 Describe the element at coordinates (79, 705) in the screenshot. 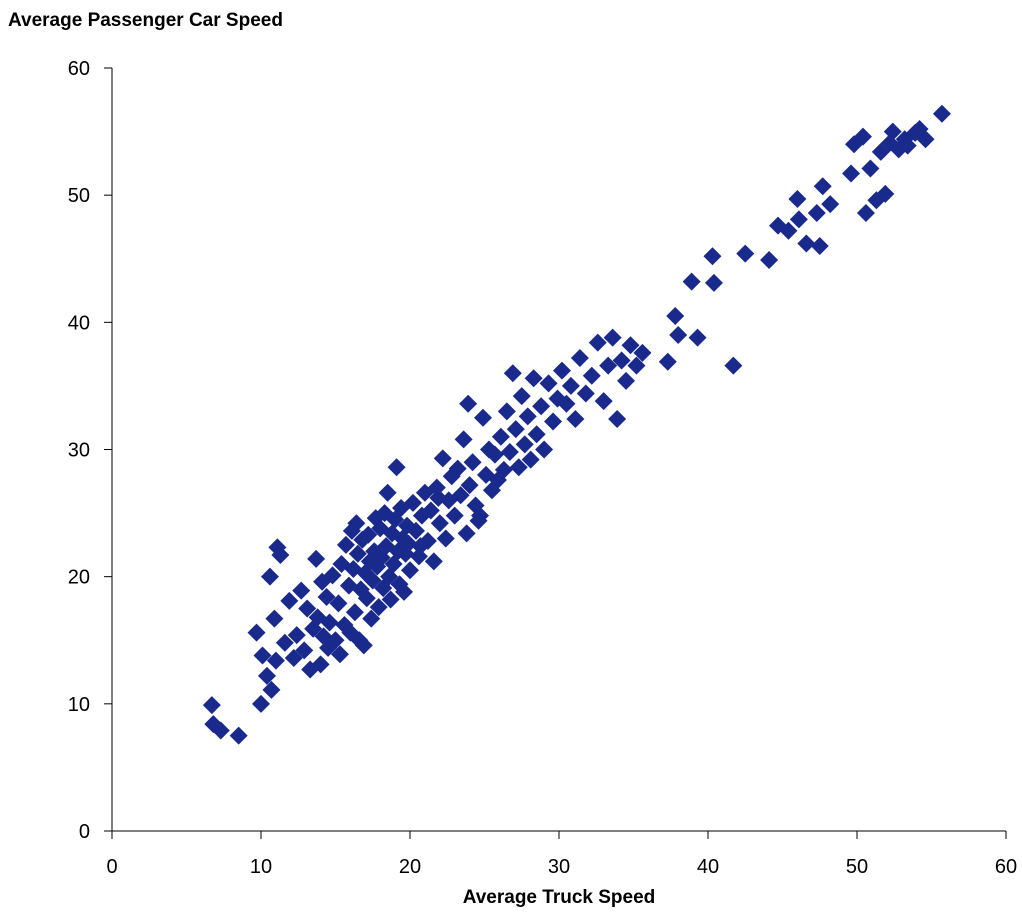

I see `y-tick-label: 10` at that location.